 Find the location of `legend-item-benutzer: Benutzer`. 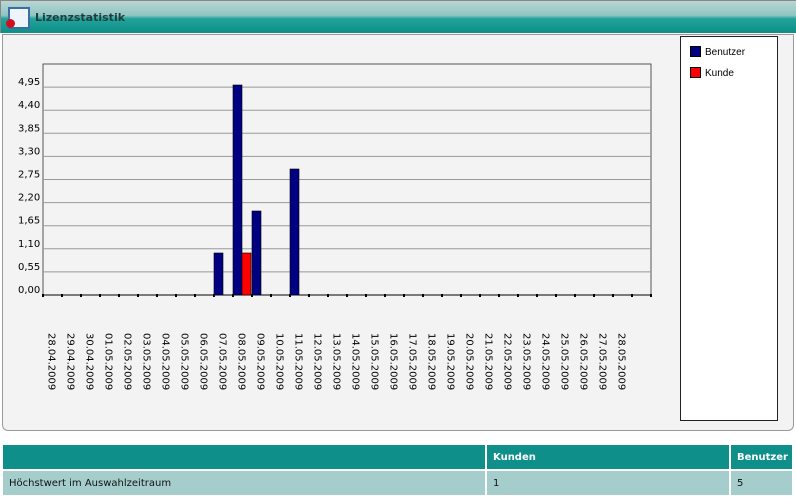

legend-item-benutzer: Benutzer is located at coordinates (717, 52).